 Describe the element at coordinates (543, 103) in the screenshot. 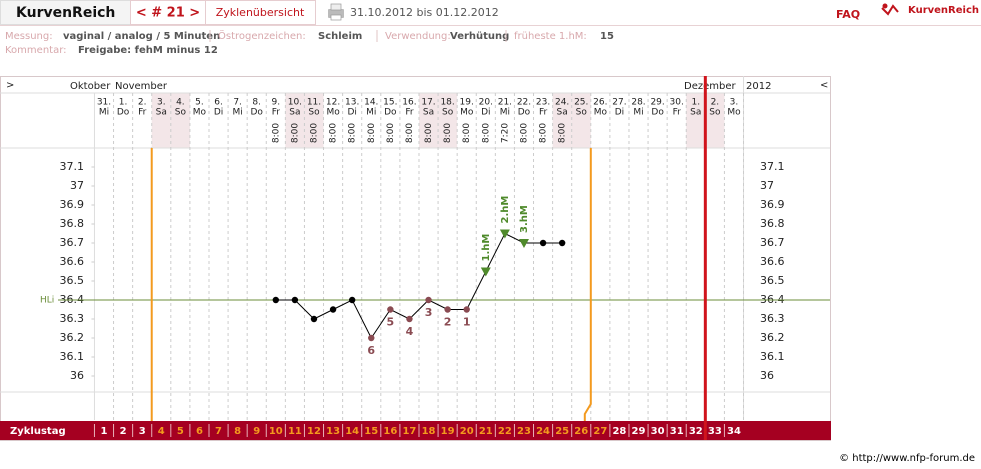

I see `date-label: 23.` at that location.